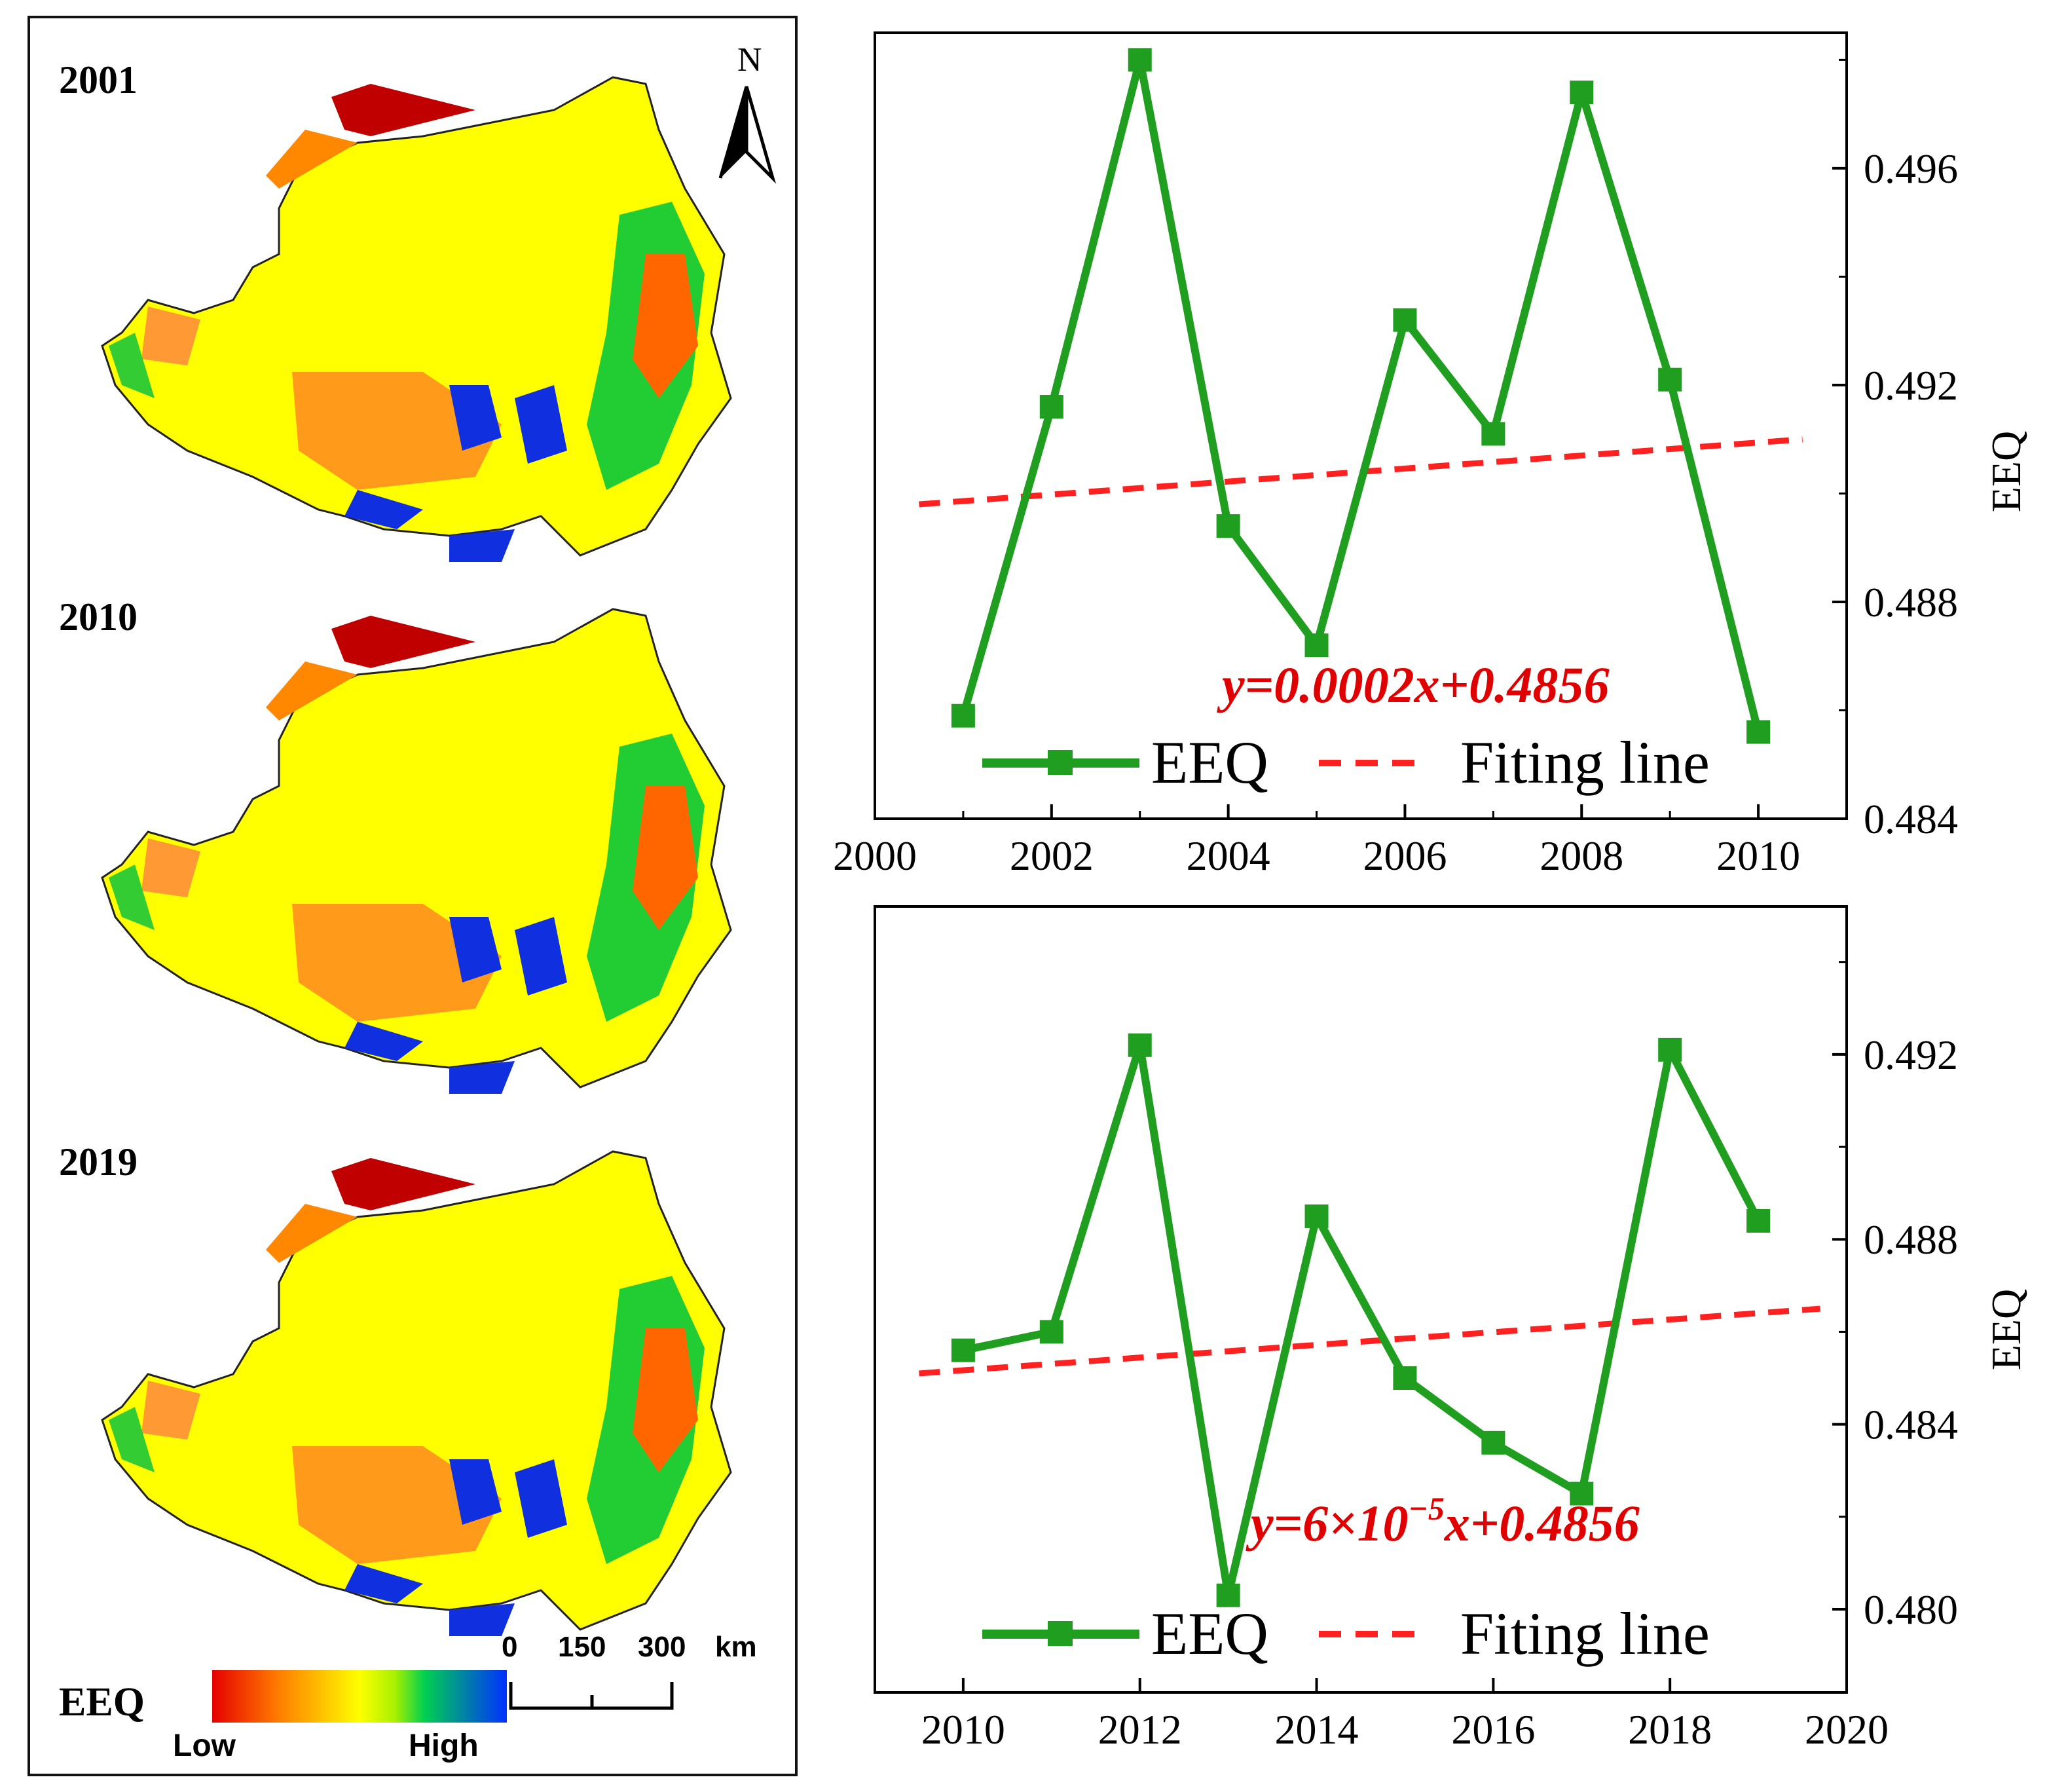  I want to click on equation-exponent: −5, so click(1427, 1508).